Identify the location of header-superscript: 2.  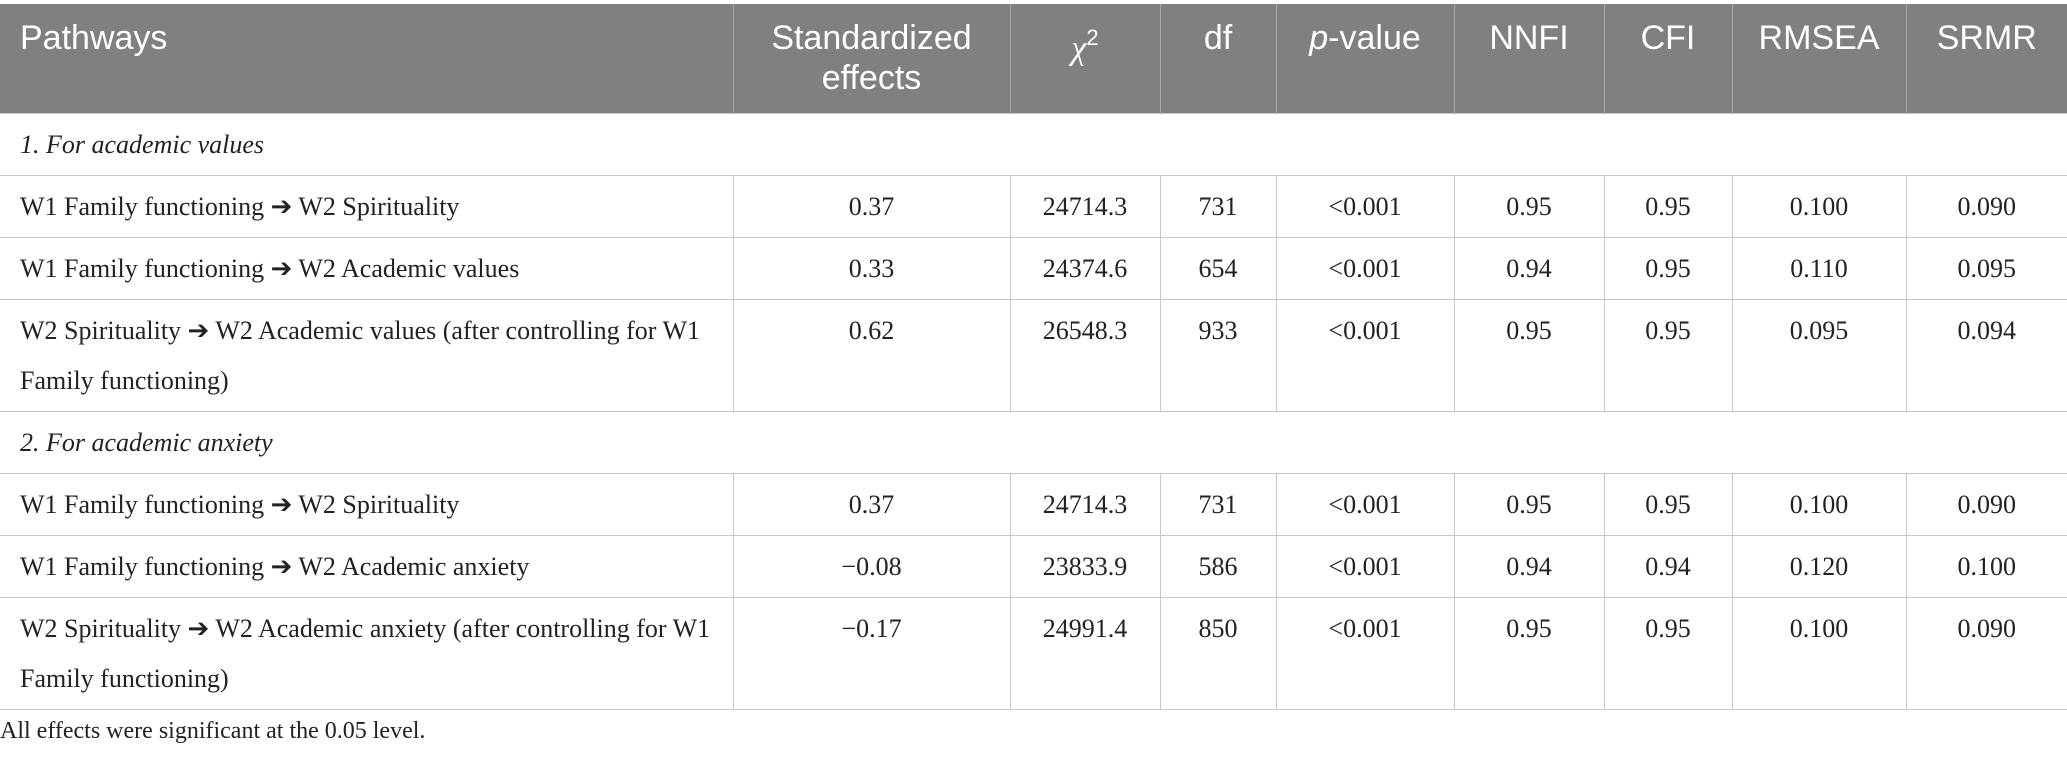
(1092, 37).